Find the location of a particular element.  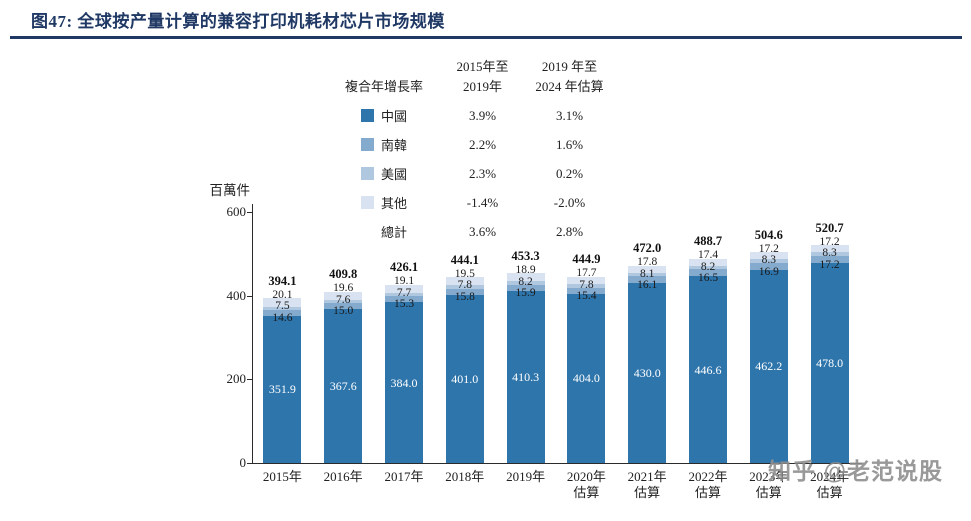

bar-value-中國: 384.0 is located at coordinates (404, 382).